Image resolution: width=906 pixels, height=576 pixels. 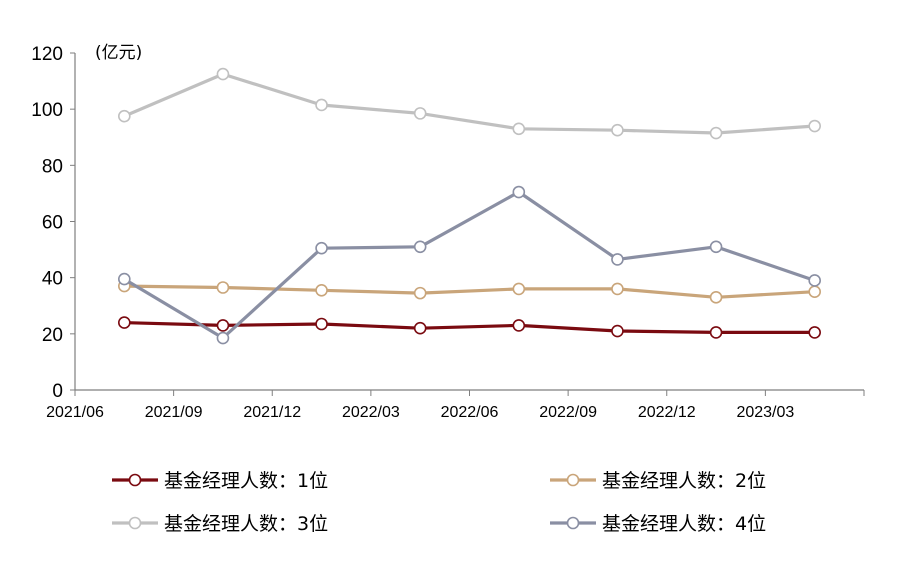 I want to click on legend-item: 基金经理人数：2位, so click(x=658, y=481).